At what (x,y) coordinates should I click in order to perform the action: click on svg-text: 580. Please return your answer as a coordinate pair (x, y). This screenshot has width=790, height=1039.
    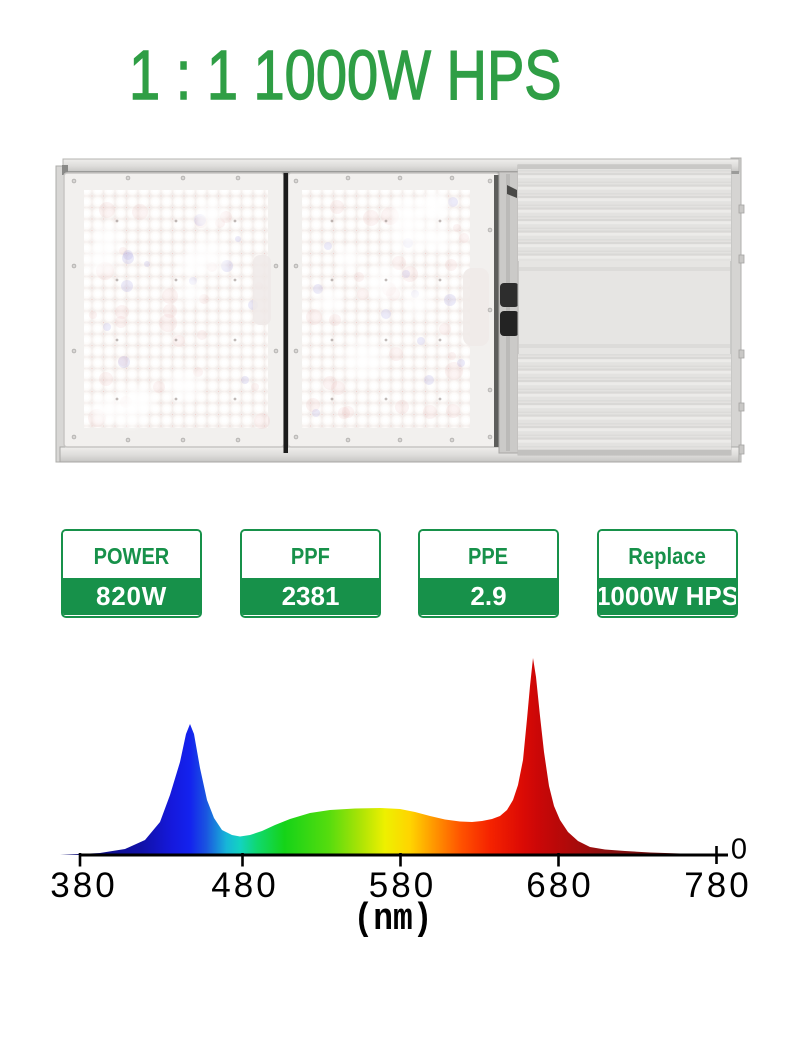
    Looking at the image, I should click on (402, 885).